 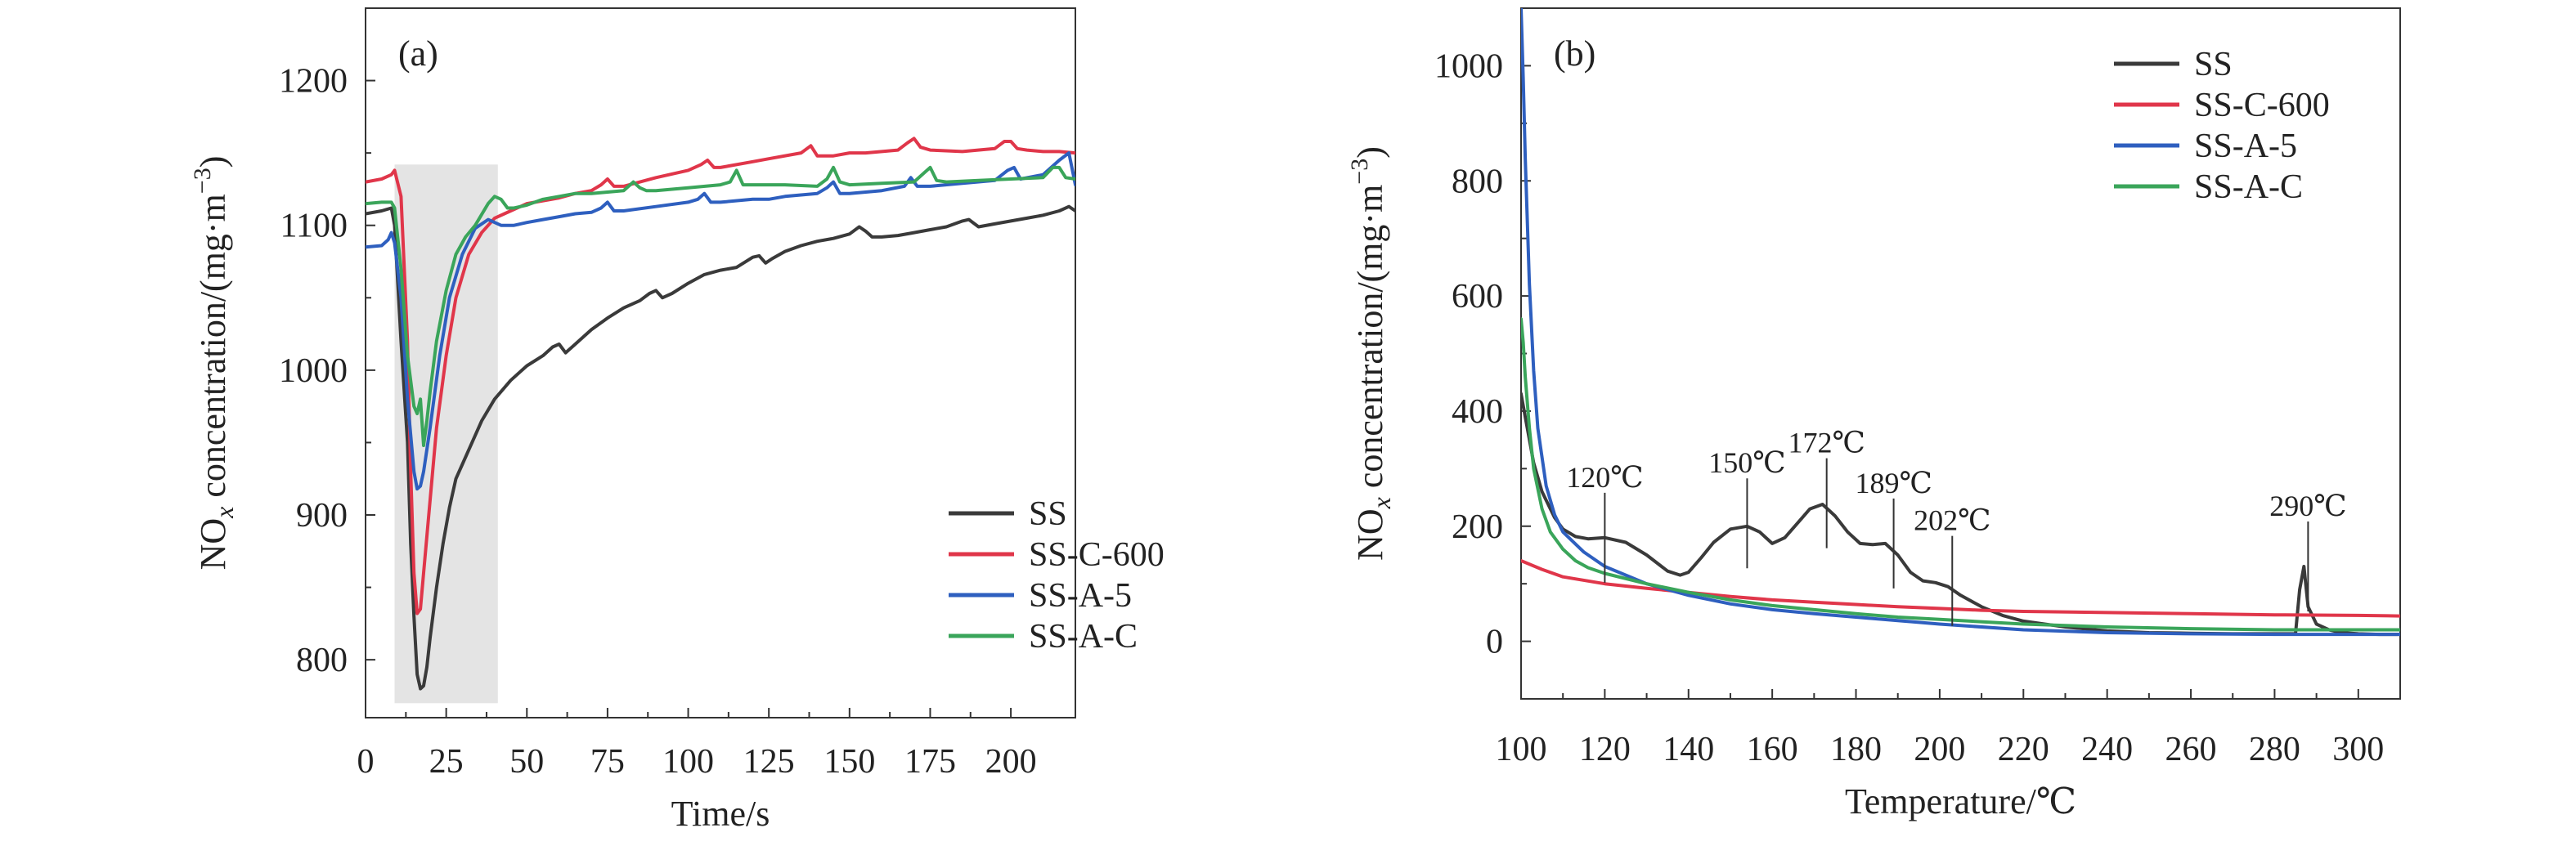 What do you see at coordinates (1477, 527) in the screenshot?
I see `y-tick-label: 200` at bounding box center [1477, 527].